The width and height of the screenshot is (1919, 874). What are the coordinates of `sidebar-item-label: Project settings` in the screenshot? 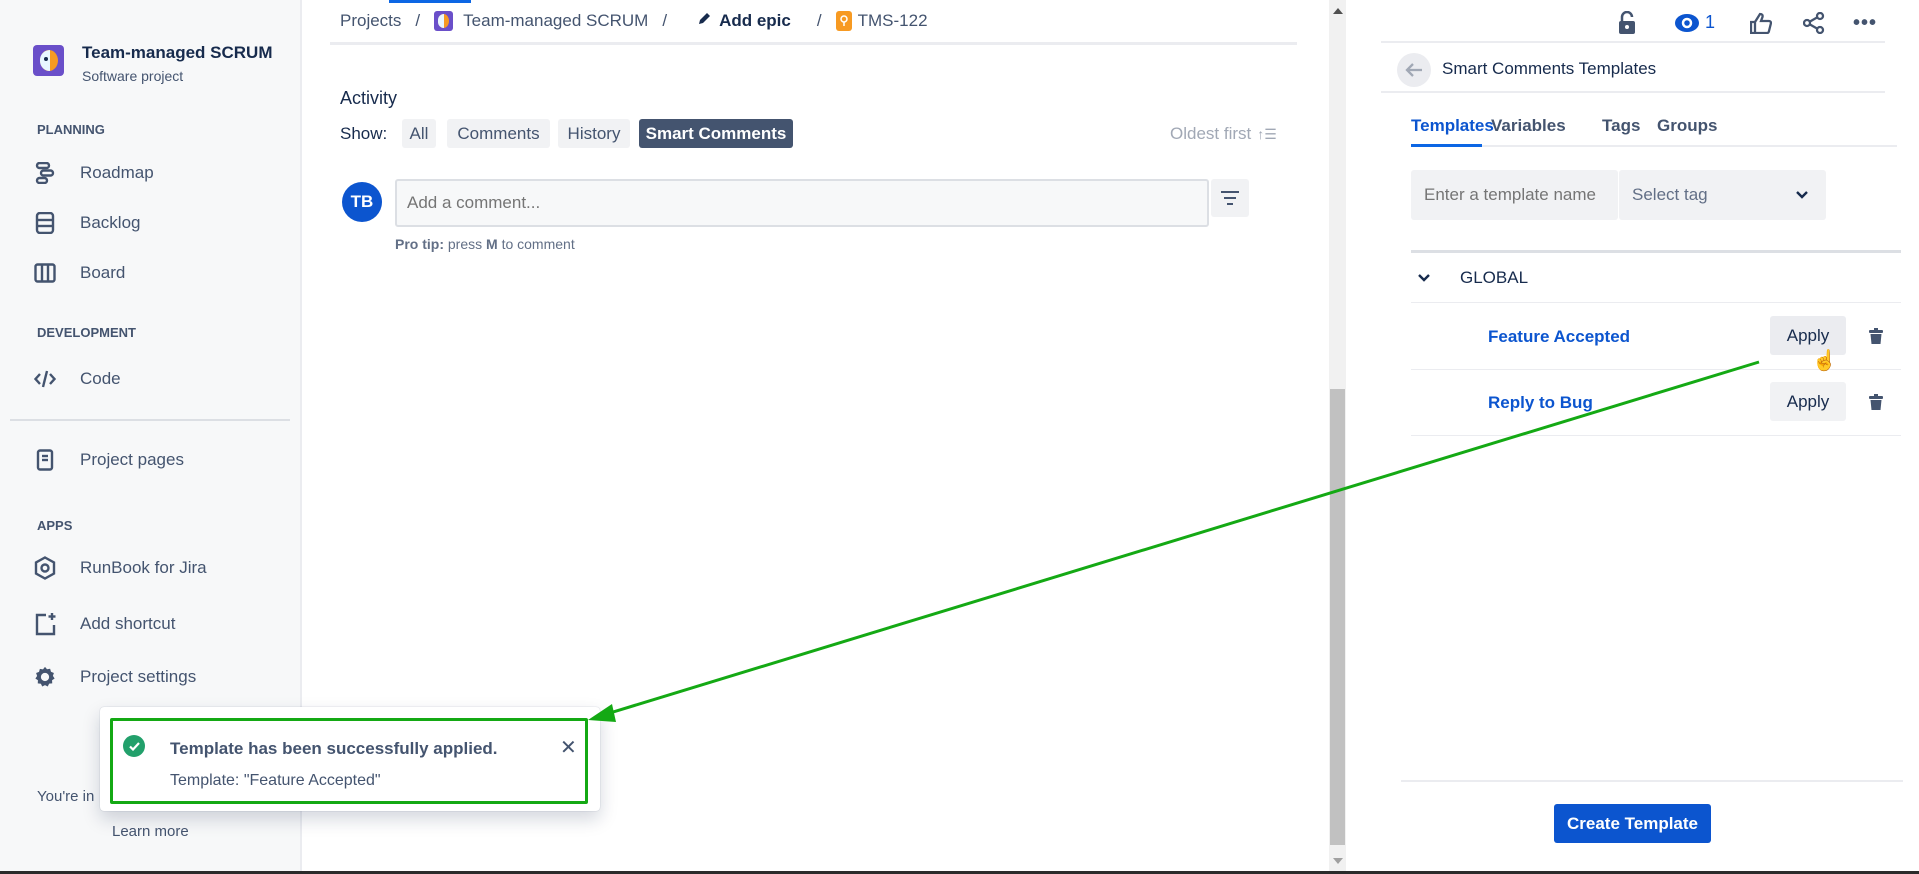 It's located at (138, 676).